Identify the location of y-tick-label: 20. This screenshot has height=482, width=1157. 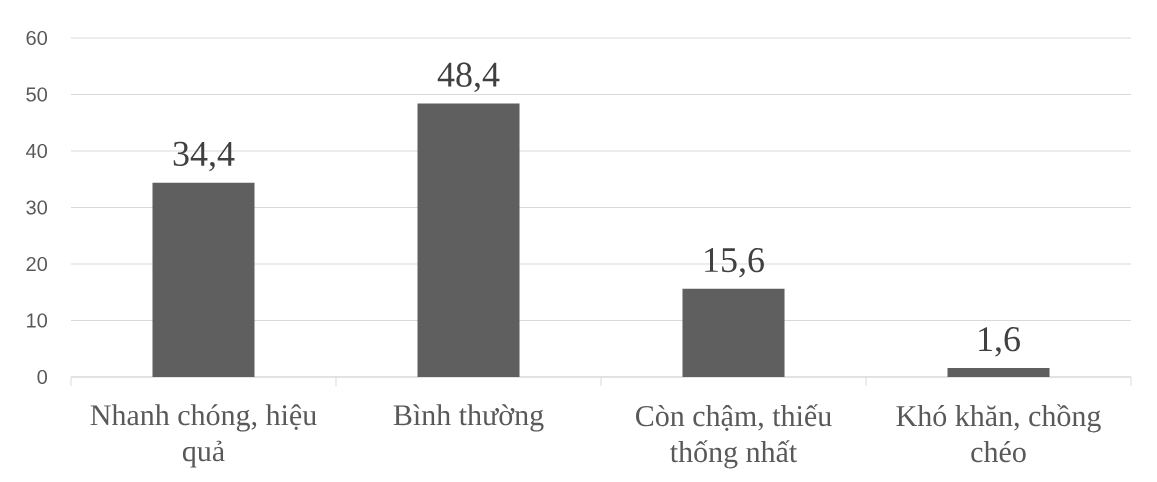
(37, 264).